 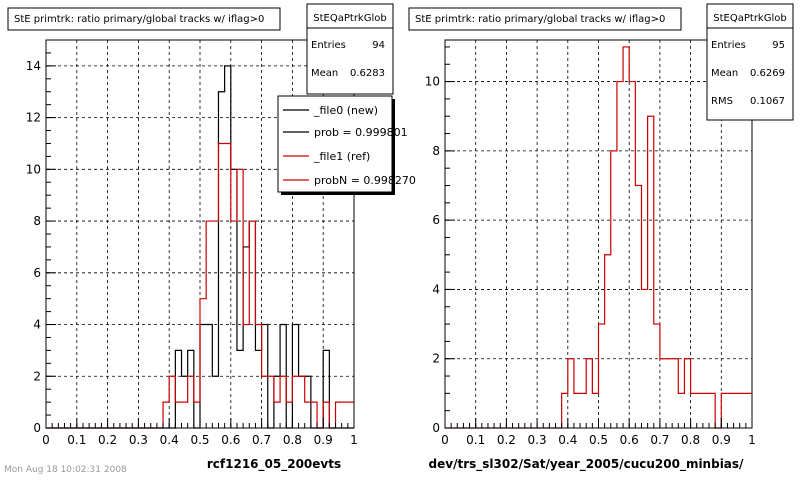 What do you see at coordinates (378, 45) in the screenshot?
I see `stats-value: 94` at bounding box center [378, 45].